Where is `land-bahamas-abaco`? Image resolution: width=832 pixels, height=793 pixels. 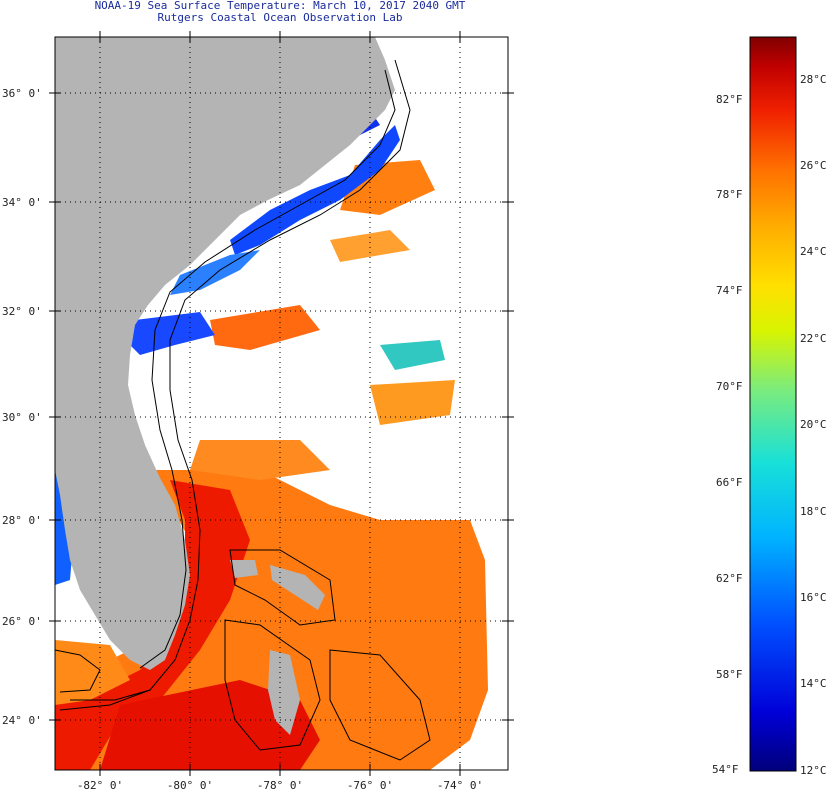
land-bahamas-abaco is located at coordinates (297, 587).